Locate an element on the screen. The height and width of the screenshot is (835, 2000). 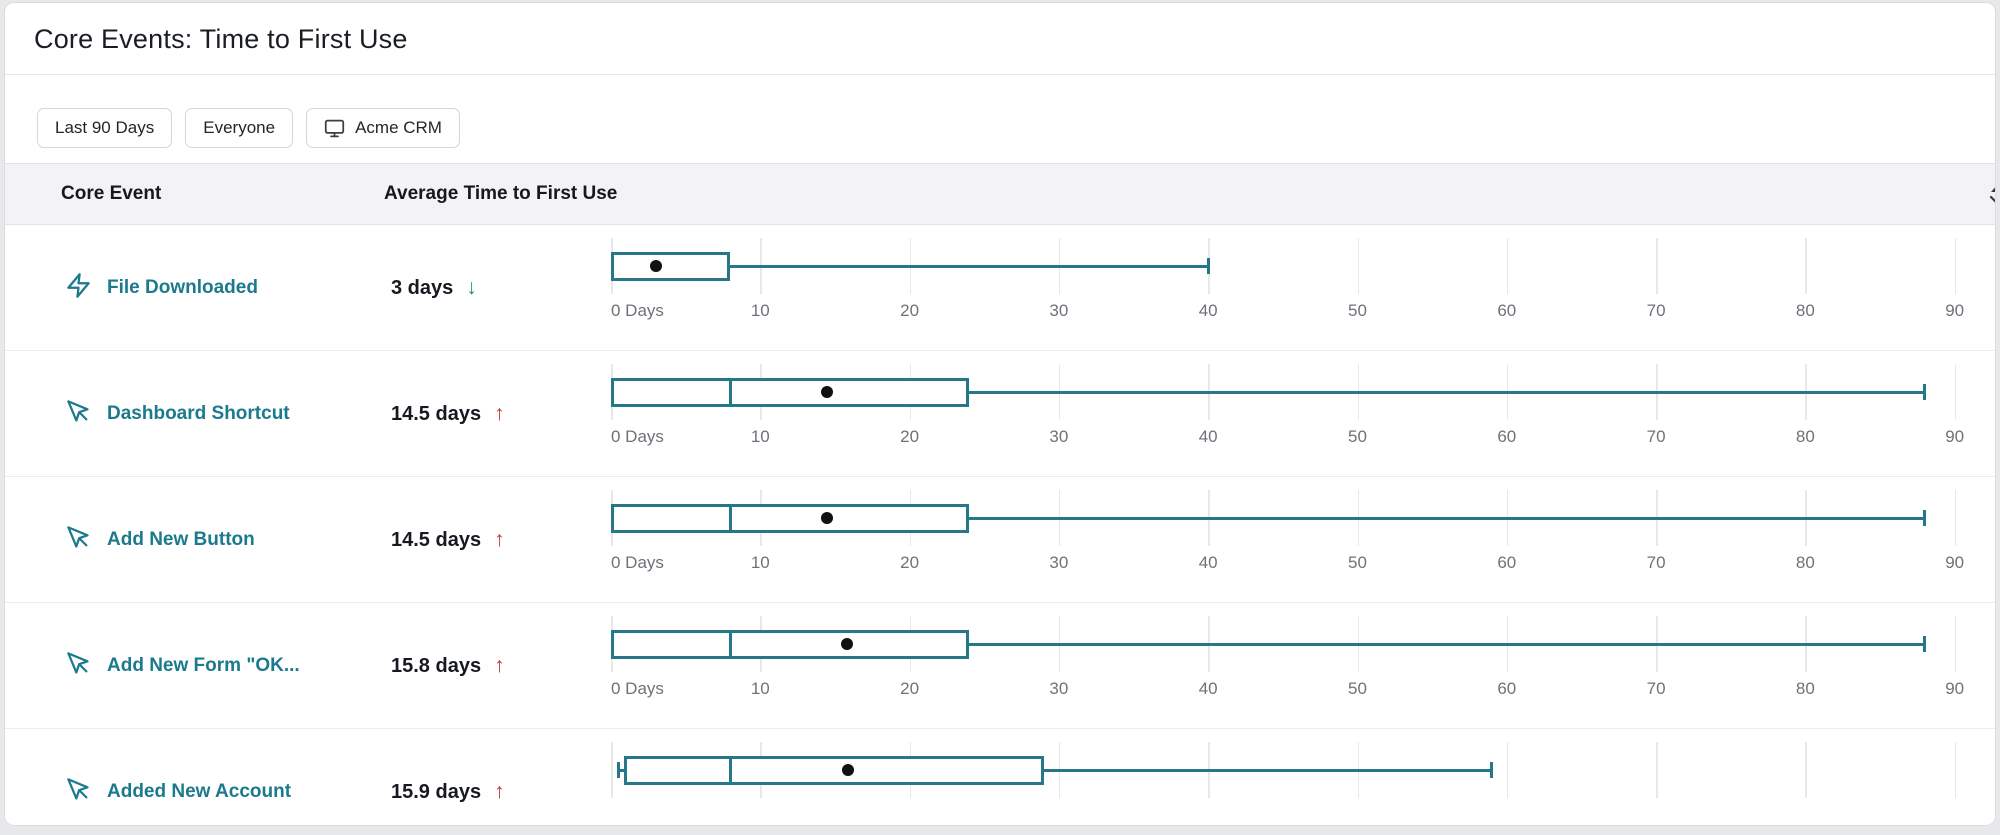
app-label: Acme CRM is located at coordinates (398, 127).